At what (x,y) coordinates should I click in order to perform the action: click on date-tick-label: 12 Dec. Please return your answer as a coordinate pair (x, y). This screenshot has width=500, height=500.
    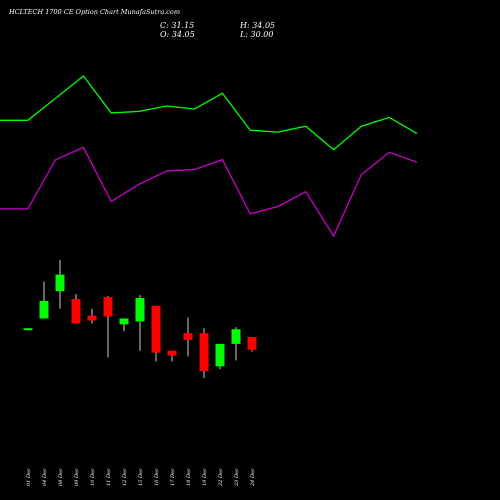
    Looking at the image, I should click on (125, 477).